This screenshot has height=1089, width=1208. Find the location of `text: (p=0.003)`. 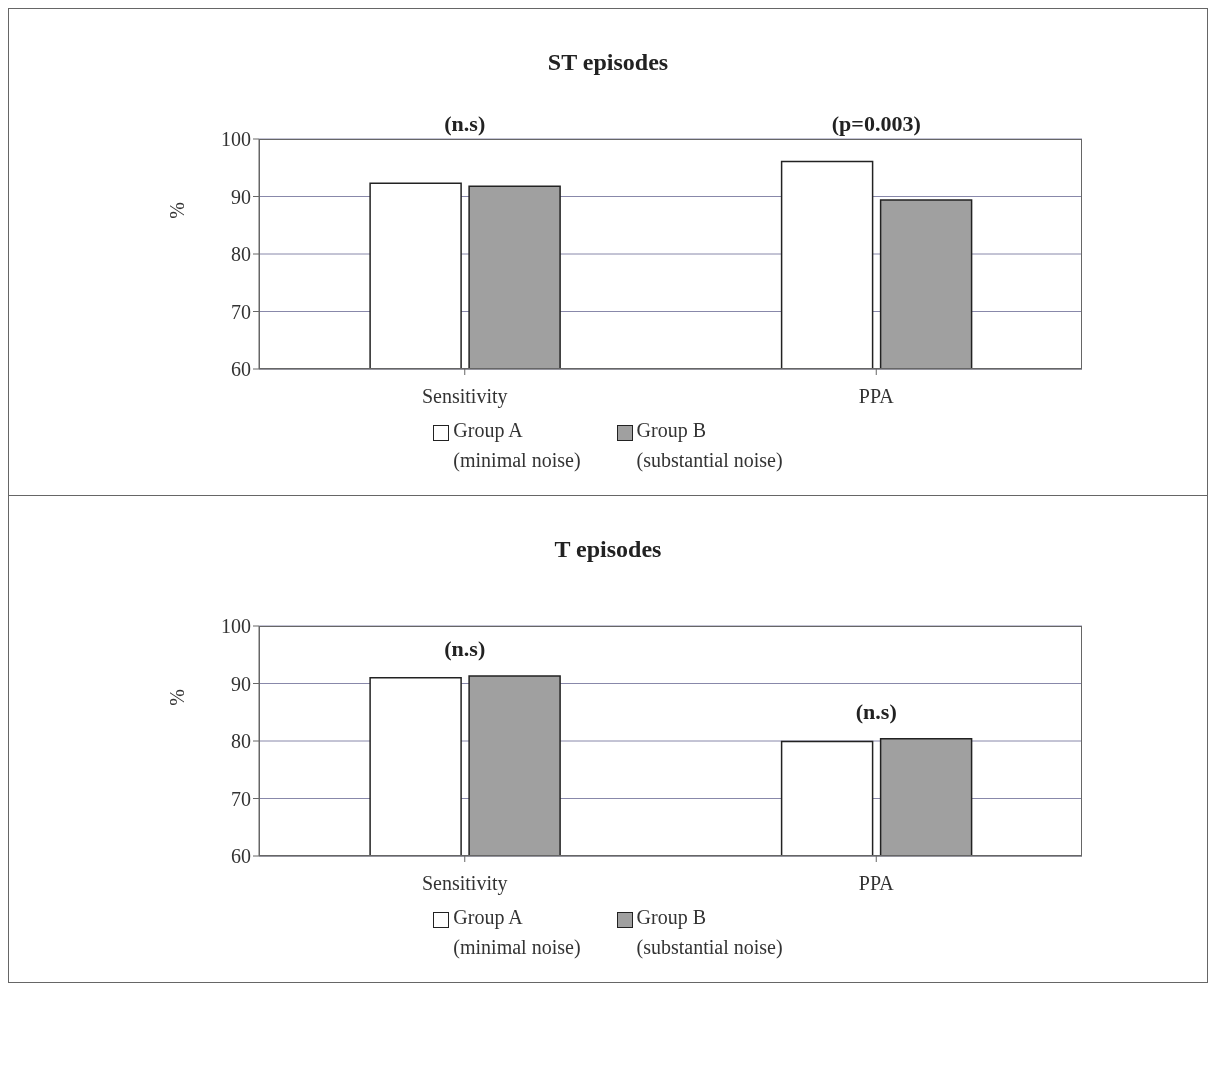

text: (p=0.003) is located at coordinates (876, 123).